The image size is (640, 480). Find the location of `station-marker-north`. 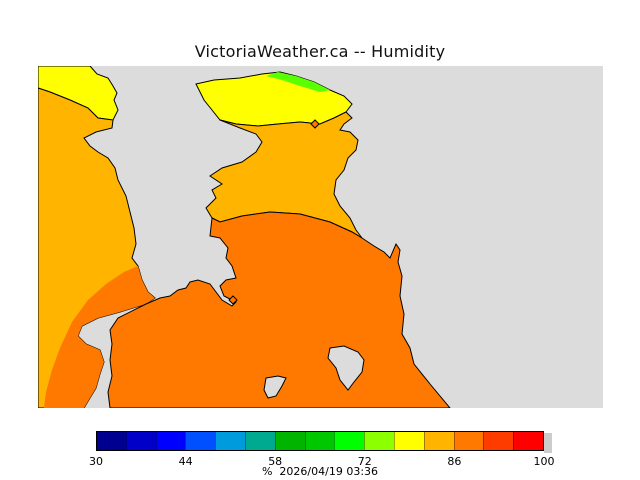

station-marker-north is located at coordinates (315, 124).